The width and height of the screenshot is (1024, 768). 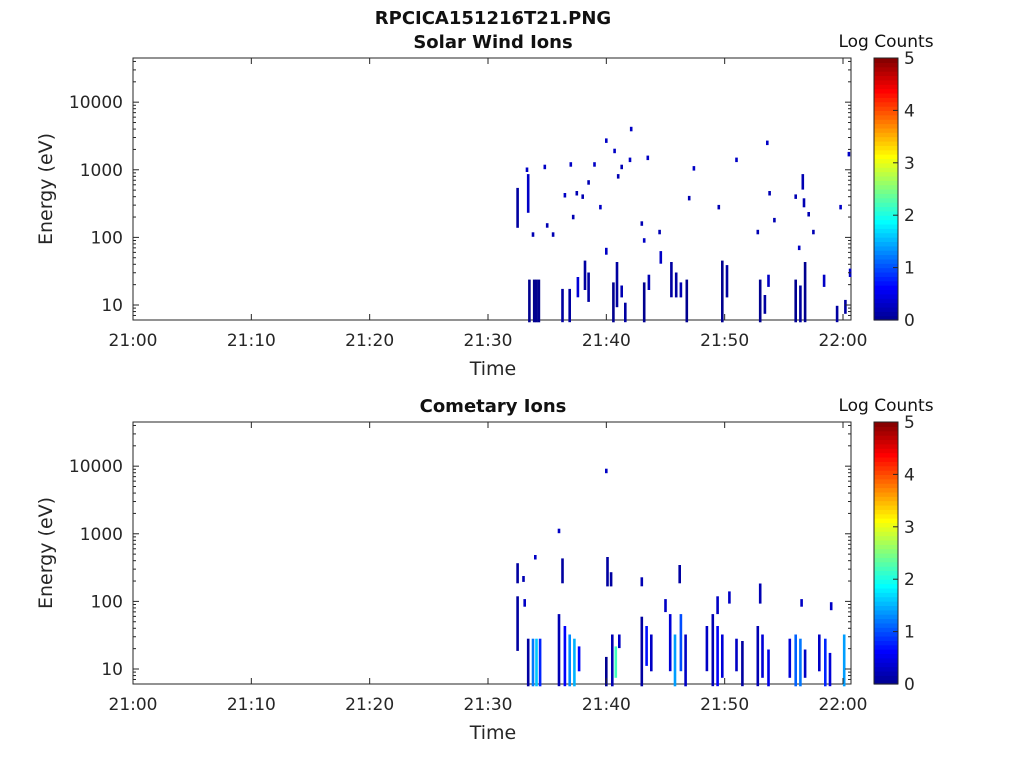 I want to click on colorbar-tick-label: 0, so click(x=909, y=321).